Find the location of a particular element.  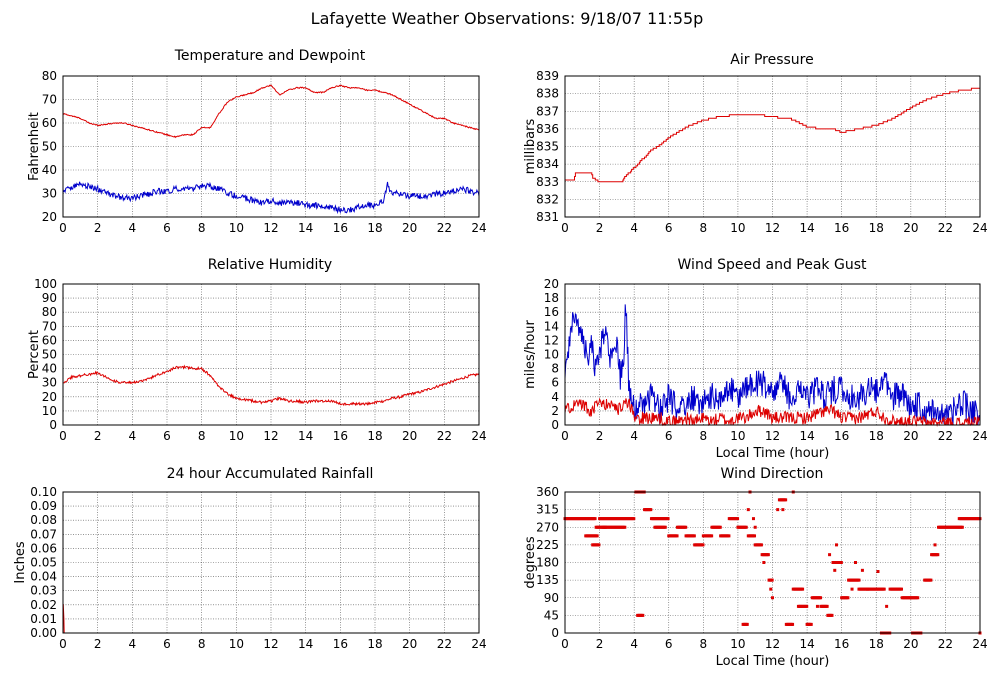

y-tick-label: 315 is located at coordinates (547, 510).